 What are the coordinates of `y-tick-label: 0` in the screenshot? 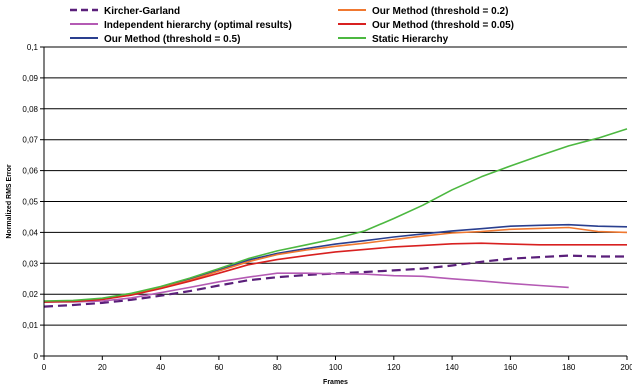 It's located at (36, 356).